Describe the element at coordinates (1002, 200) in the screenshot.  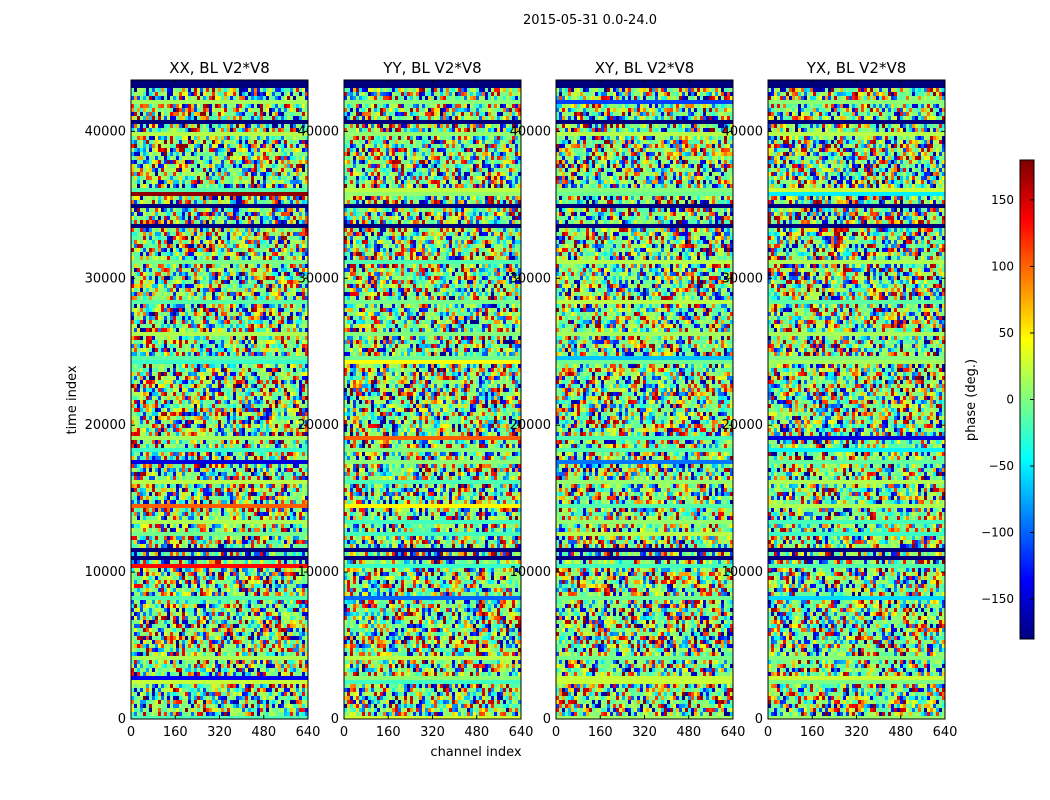
I see `colorbar-tick-label: 150` at that location.